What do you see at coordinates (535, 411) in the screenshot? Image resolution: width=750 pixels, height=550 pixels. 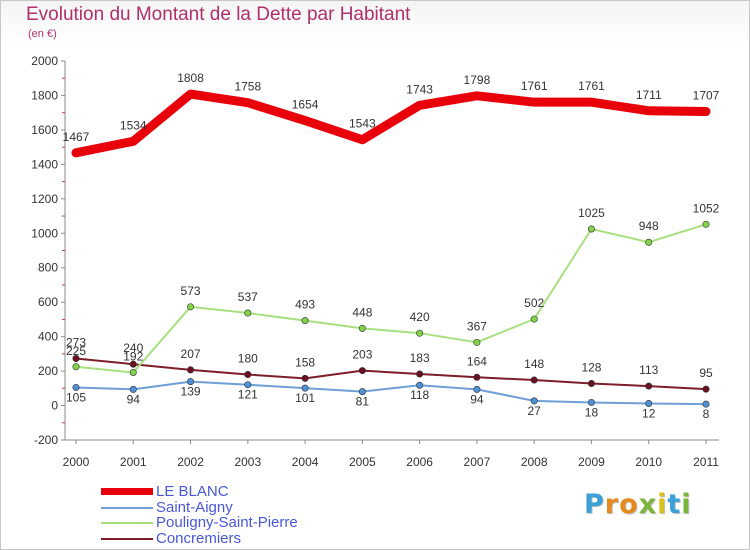 I see `data-label: 27` at bounding box center [535, 411].